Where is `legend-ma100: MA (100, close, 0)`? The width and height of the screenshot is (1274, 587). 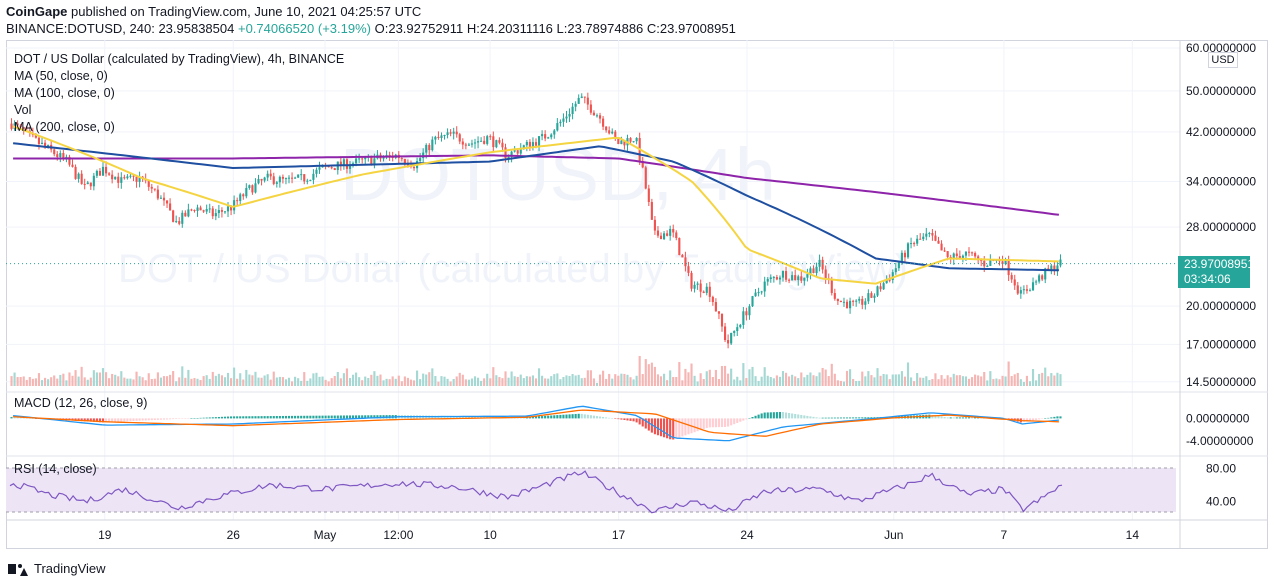 legend-ma100: MA (100, close, 0) is located at coordinates (64, 93).